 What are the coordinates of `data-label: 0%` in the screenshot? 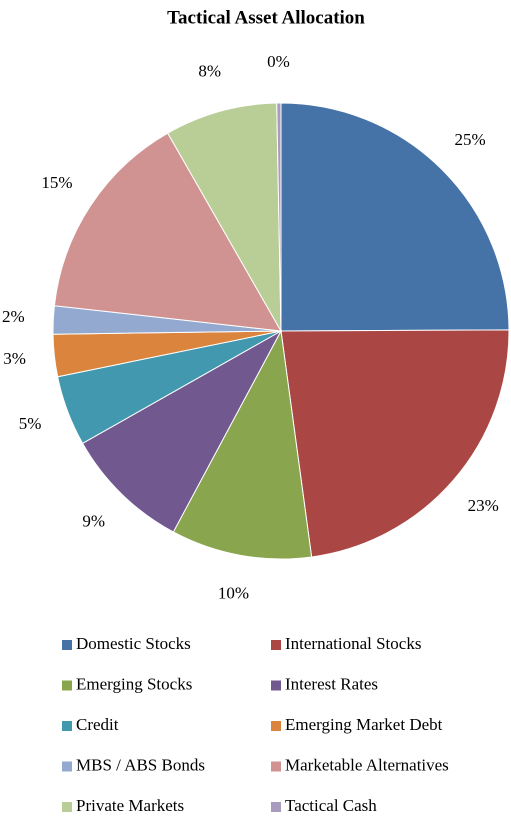 It's located at (278, 61).